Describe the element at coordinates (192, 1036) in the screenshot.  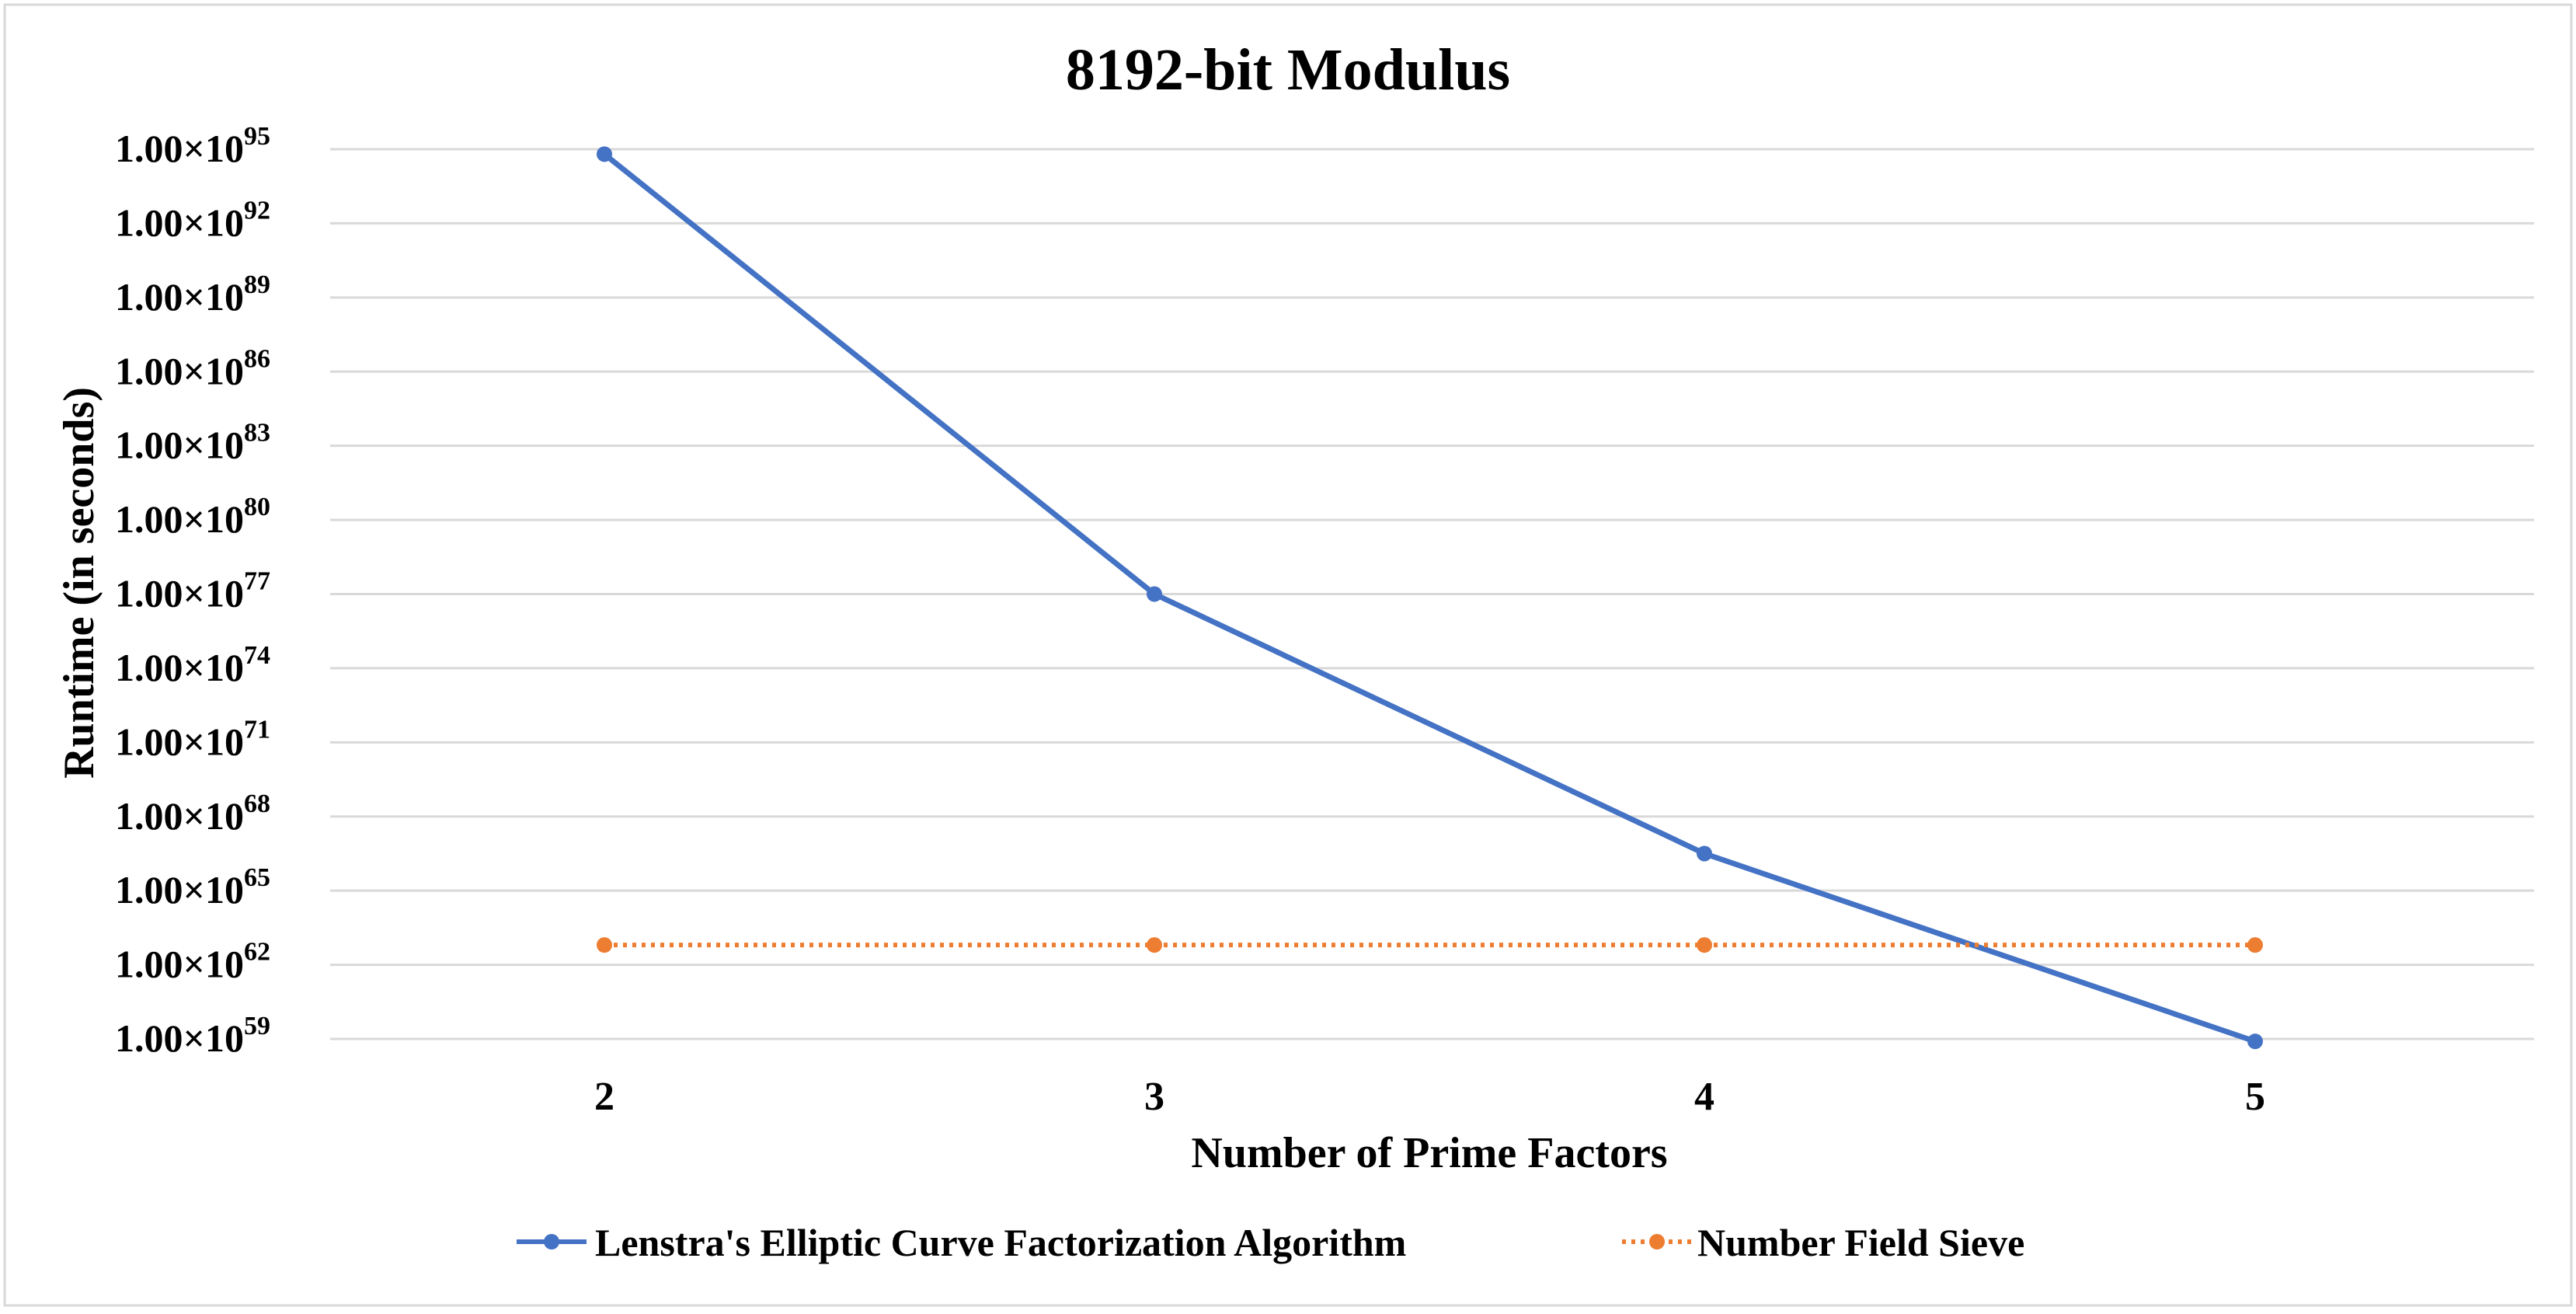
I see `y-tick-label-59: 1.00×1059` at that location.